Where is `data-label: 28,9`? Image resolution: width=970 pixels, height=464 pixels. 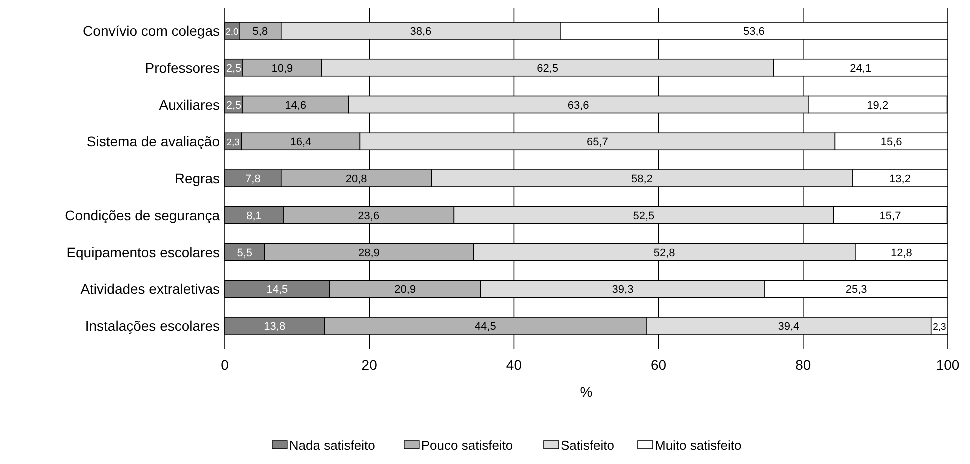 data-label: 28,9 is located at coordinates (369, 253).